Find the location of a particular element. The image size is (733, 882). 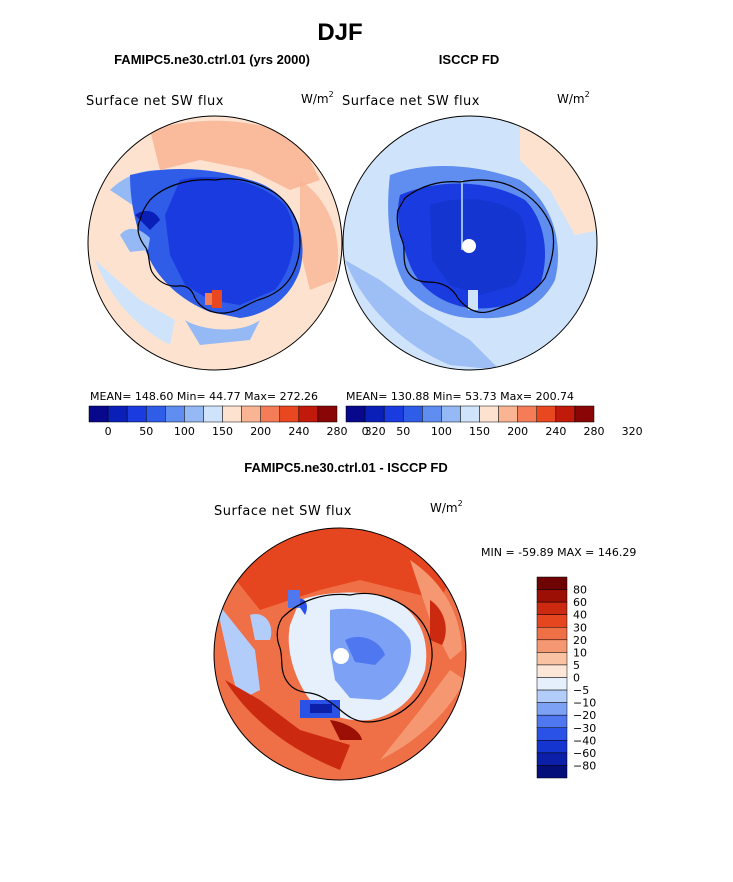

panel-diff-units: W/m2 is located at coordinates (446, 507).